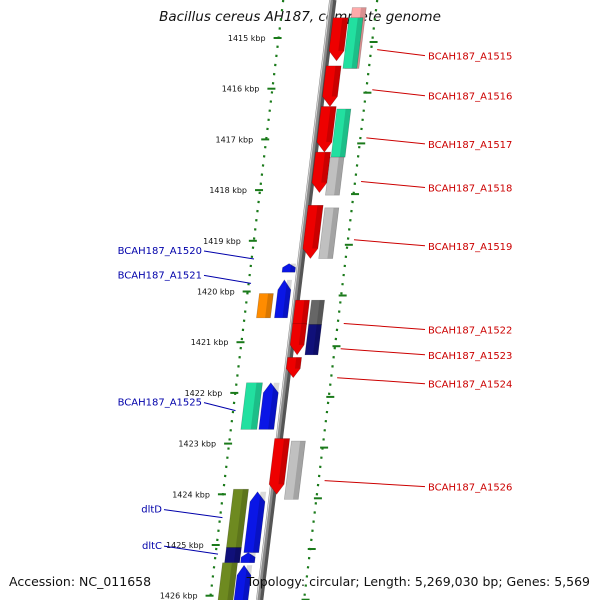  I want to click on gene-label-fwd: BCAH187_A1517, so click(470, 145).